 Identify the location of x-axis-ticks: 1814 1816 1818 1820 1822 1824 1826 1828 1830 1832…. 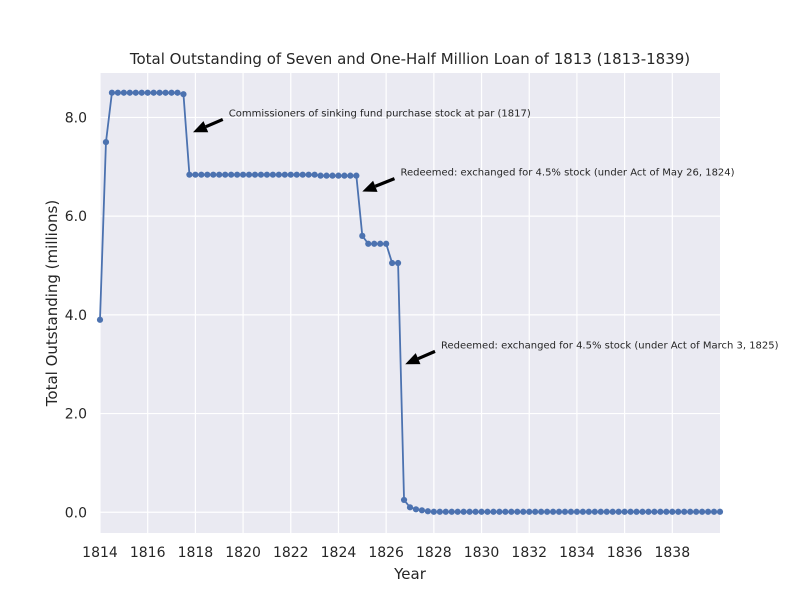
(386, 553).